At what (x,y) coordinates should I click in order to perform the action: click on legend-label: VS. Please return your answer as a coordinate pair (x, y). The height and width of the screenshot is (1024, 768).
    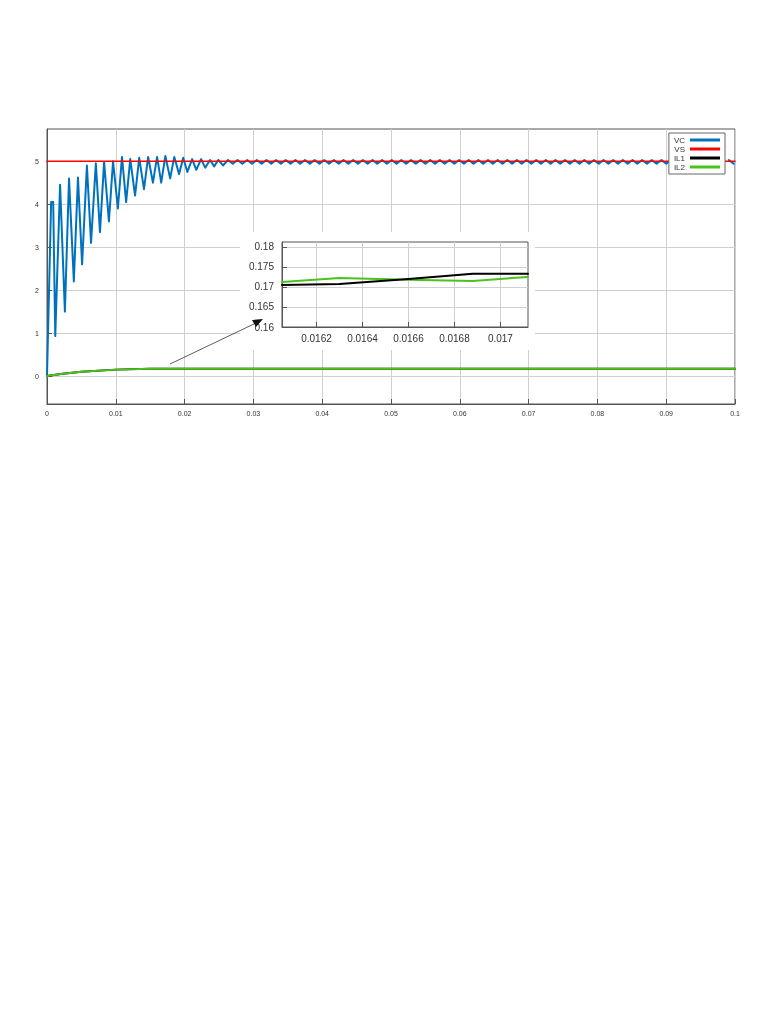
    Looking at the image, I should click on (679, 149).